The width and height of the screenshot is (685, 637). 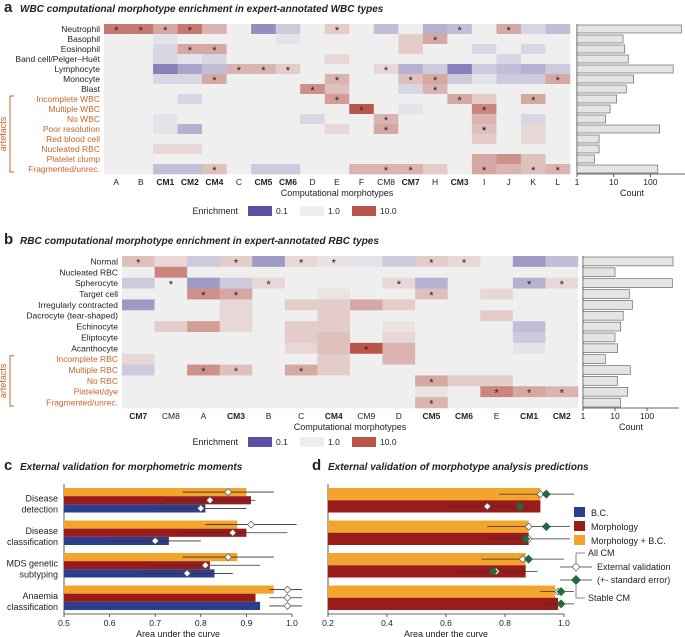 What do you see at coordinates (102, 381) in the screenshot?
I see `row-label: No RBC` at bounding box center [102, 381].